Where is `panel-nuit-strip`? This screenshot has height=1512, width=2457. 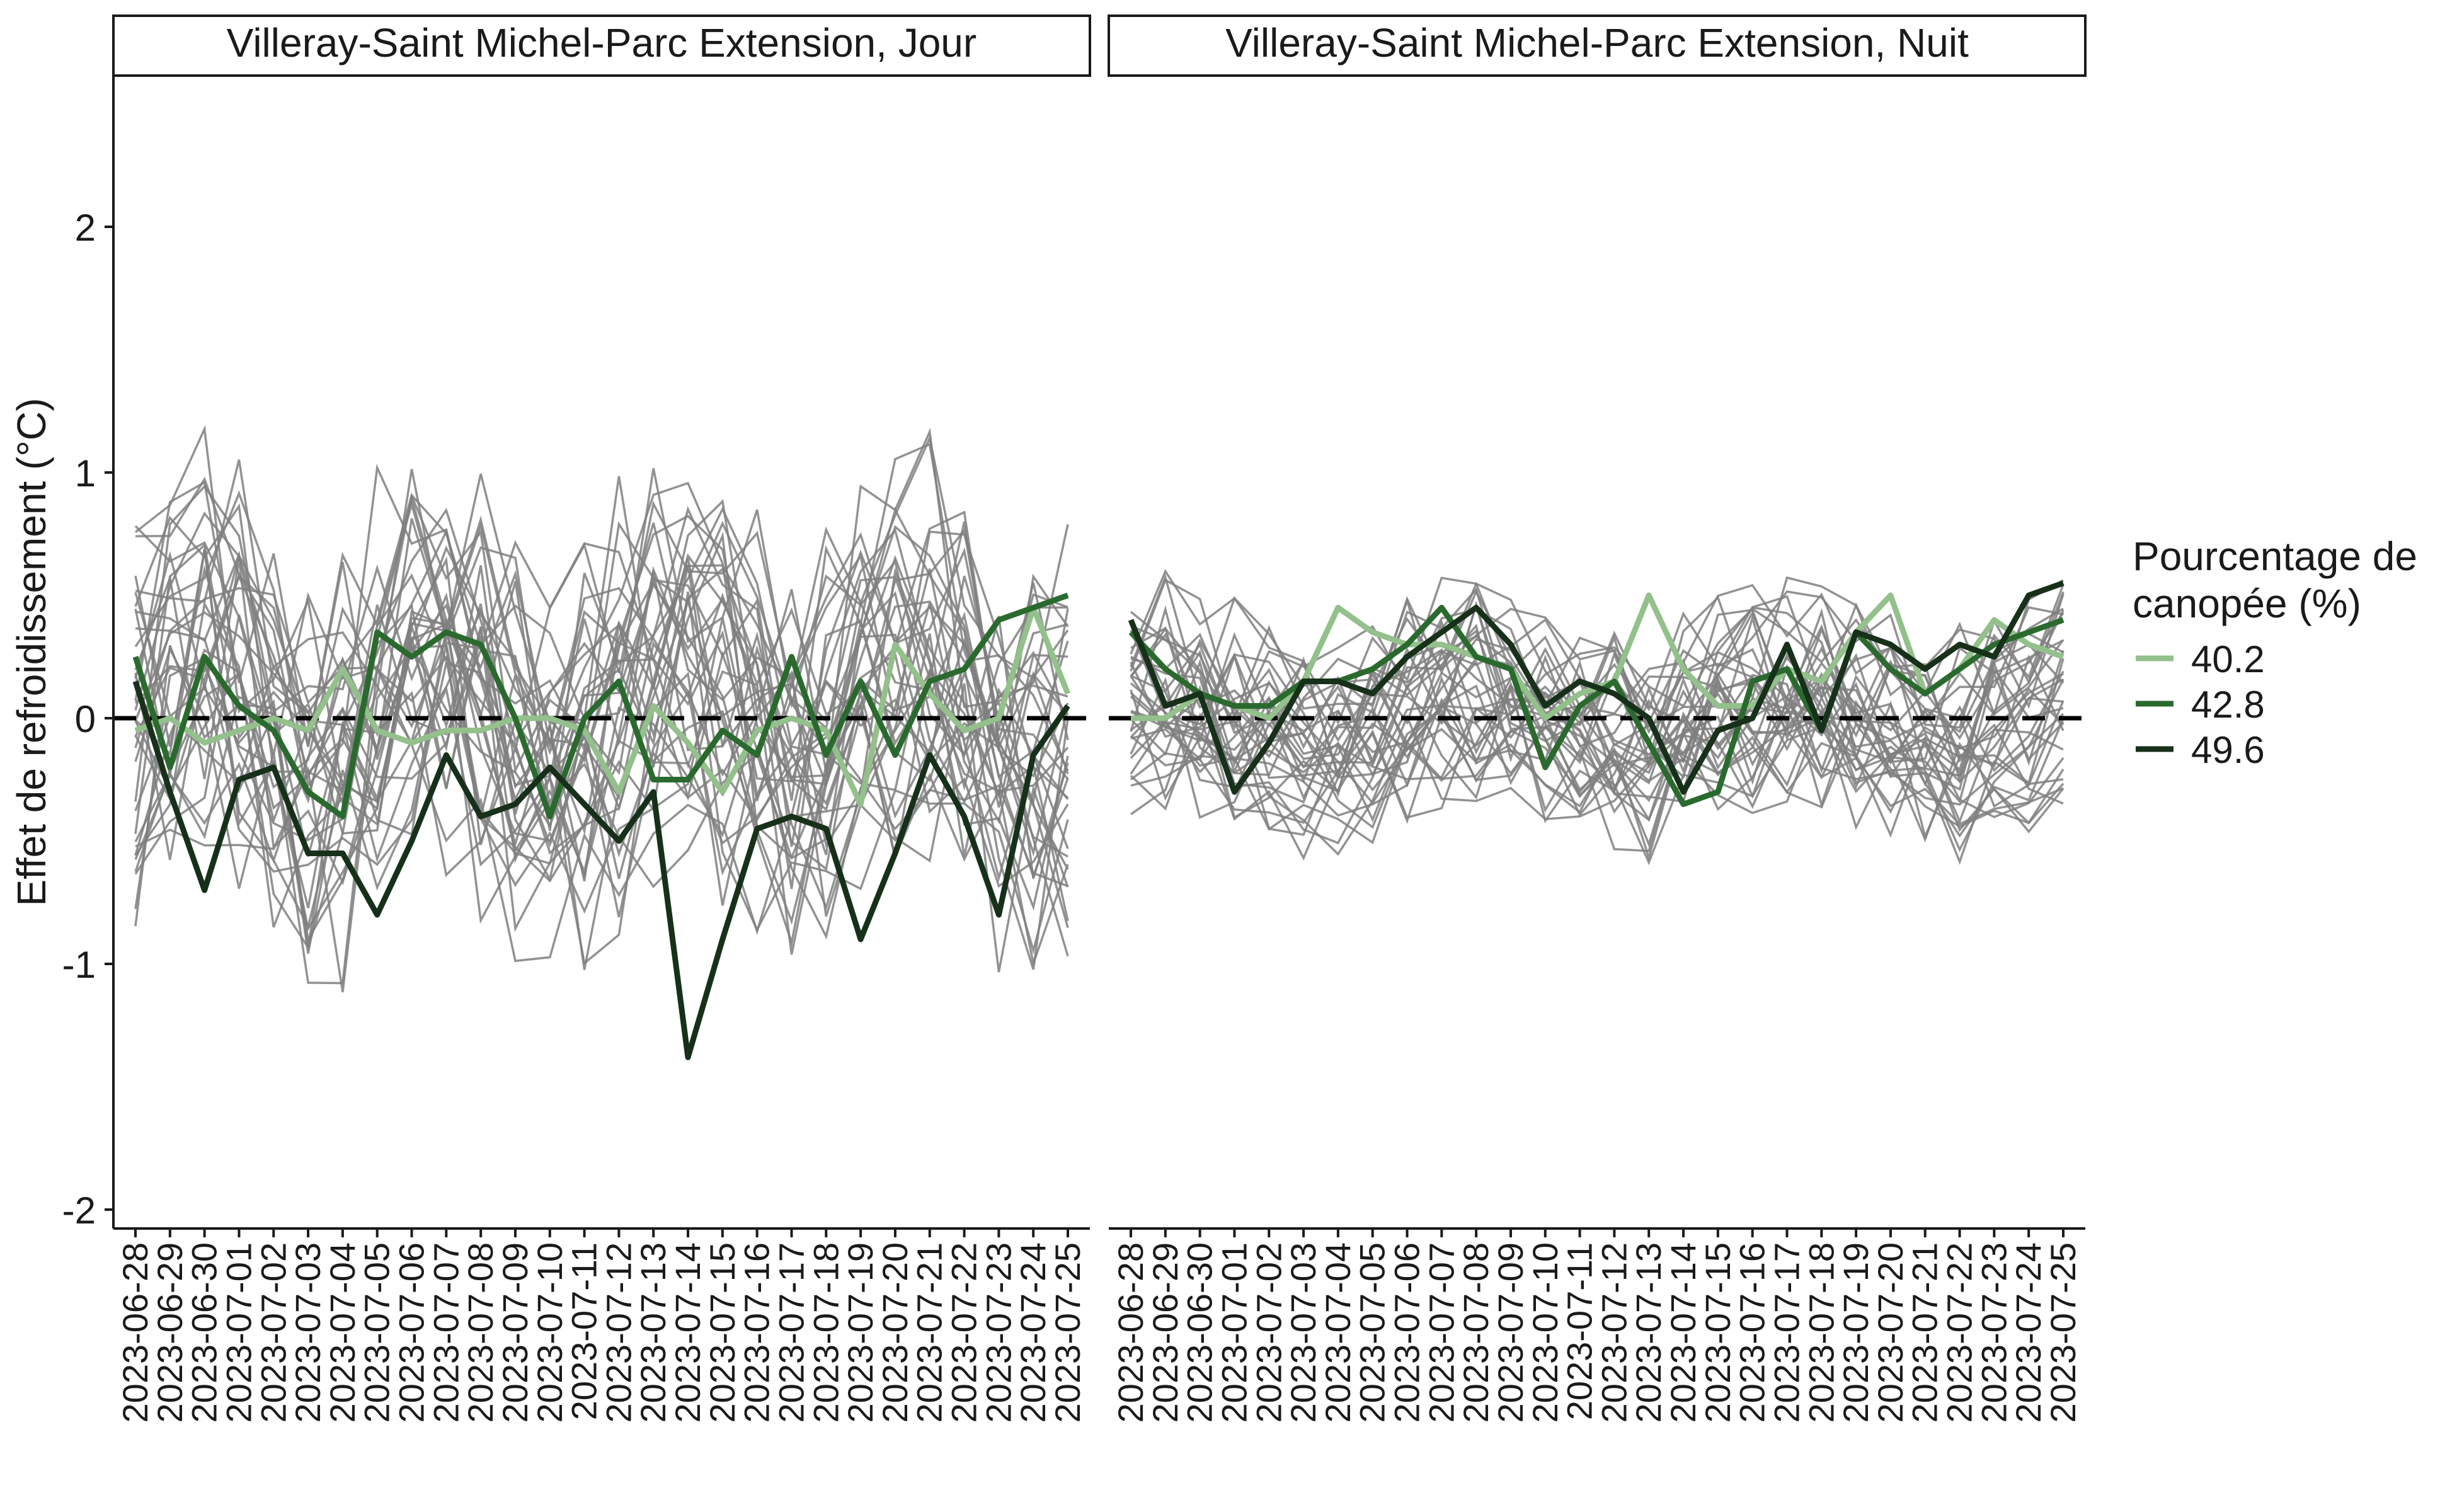
panel-nuit-strip is located at coordinates (1597, 45).